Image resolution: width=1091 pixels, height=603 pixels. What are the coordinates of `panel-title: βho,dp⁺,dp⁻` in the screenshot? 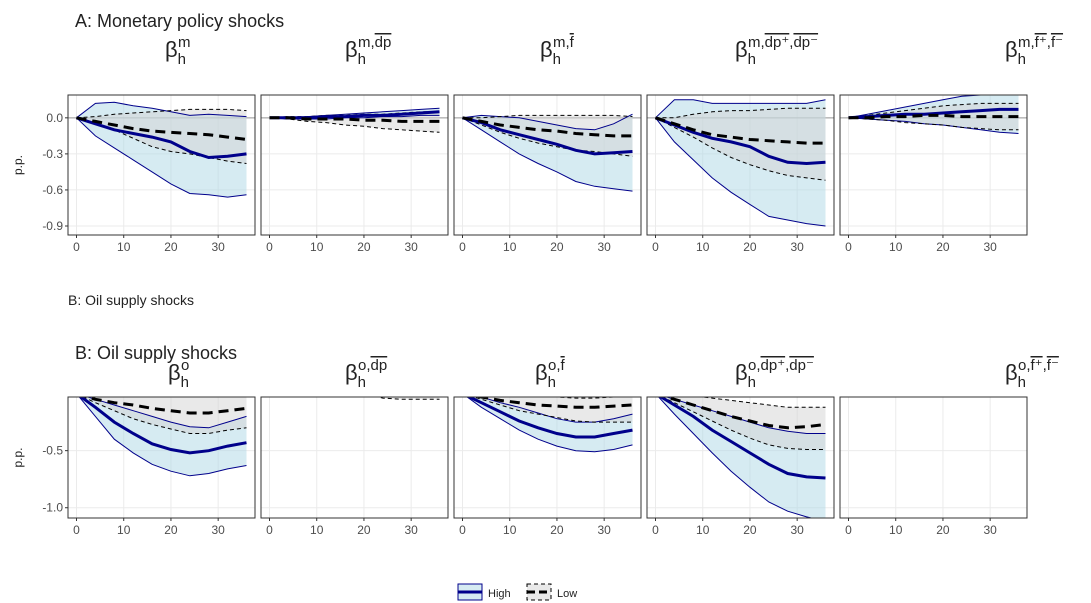 It's located at (774, 374).